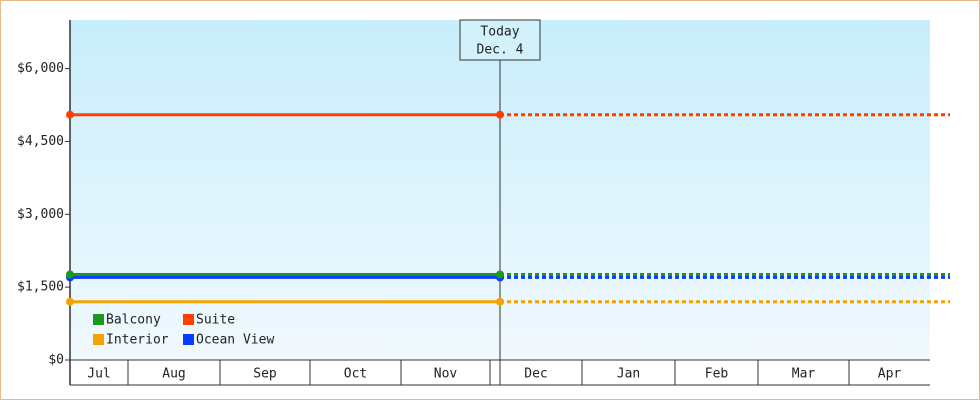  What do you see at coordinates (235, 340) in the screenshot?
I see `legend-label: Ocean View` at bounding box center [235, 340].